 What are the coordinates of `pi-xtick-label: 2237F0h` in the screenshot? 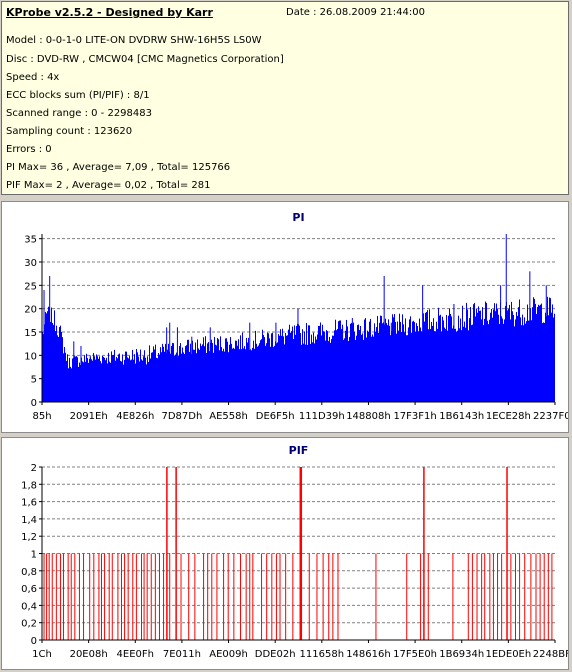 It's located at (550, 416).